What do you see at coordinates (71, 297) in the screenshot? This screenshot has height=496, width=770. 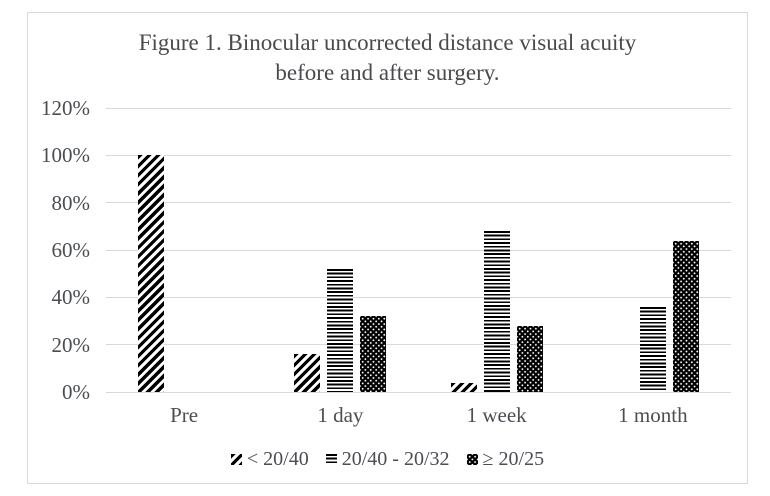 I see `y-tick-label: 40%` at bounding box center [71, 297].